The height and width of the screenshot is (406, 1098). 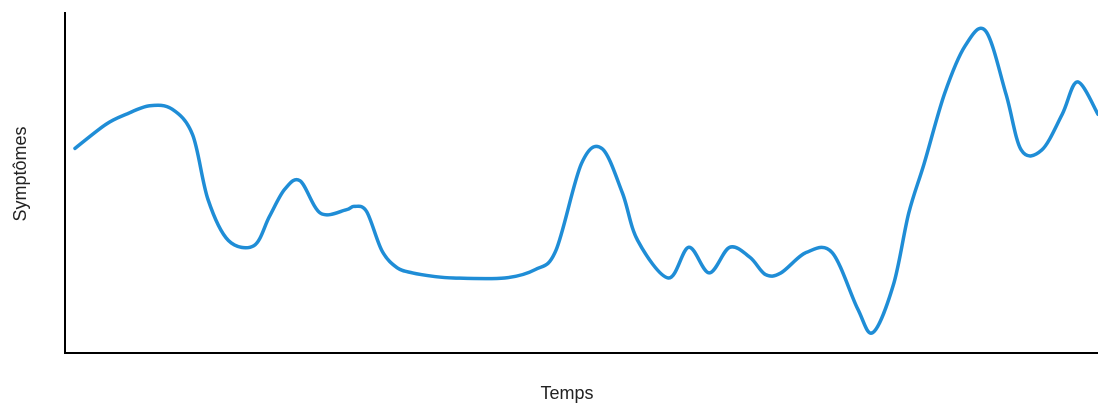 What do you see at coordinates (20, 173) in the screenshot?
I see `y-axis-label: Symptômes` at bounding box center [20, 173].